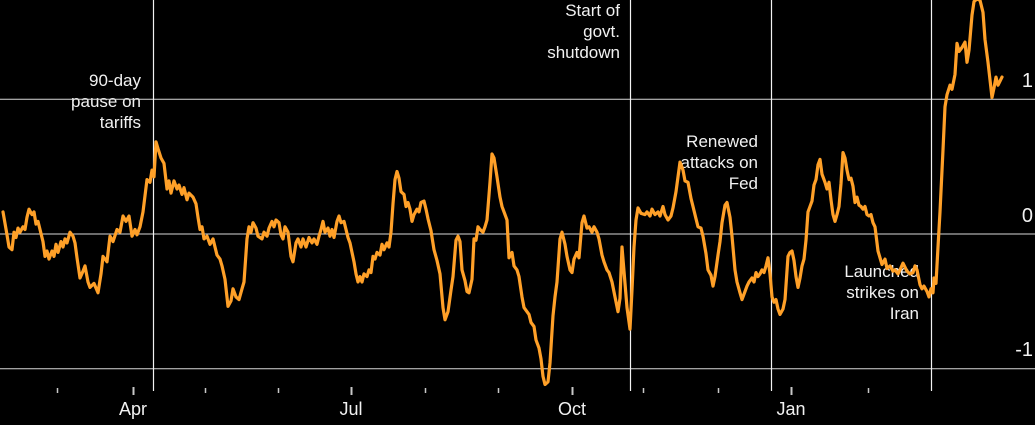 The height and width of the screenshot is (425, 1035). Describe the element at coordinates (106, 101) in the screenshot. I see `annotation-tariff-pause: 90-day pause on tariffs` at that location.